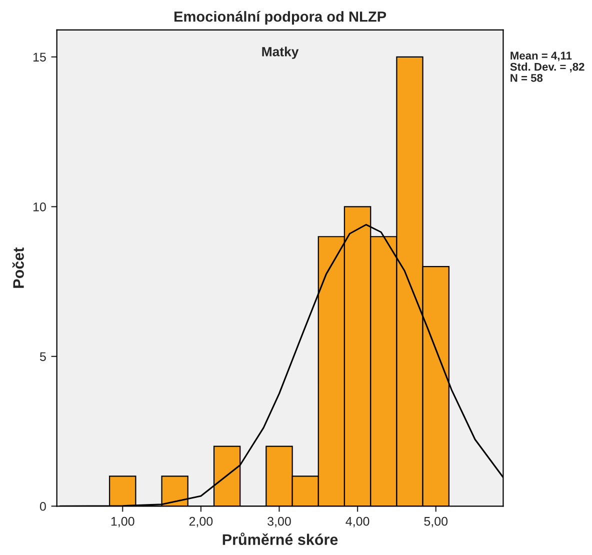 Image resolution: width=592 pixels, height=555 pixels. I want to click on annotation: Matky, so click(280, 52).